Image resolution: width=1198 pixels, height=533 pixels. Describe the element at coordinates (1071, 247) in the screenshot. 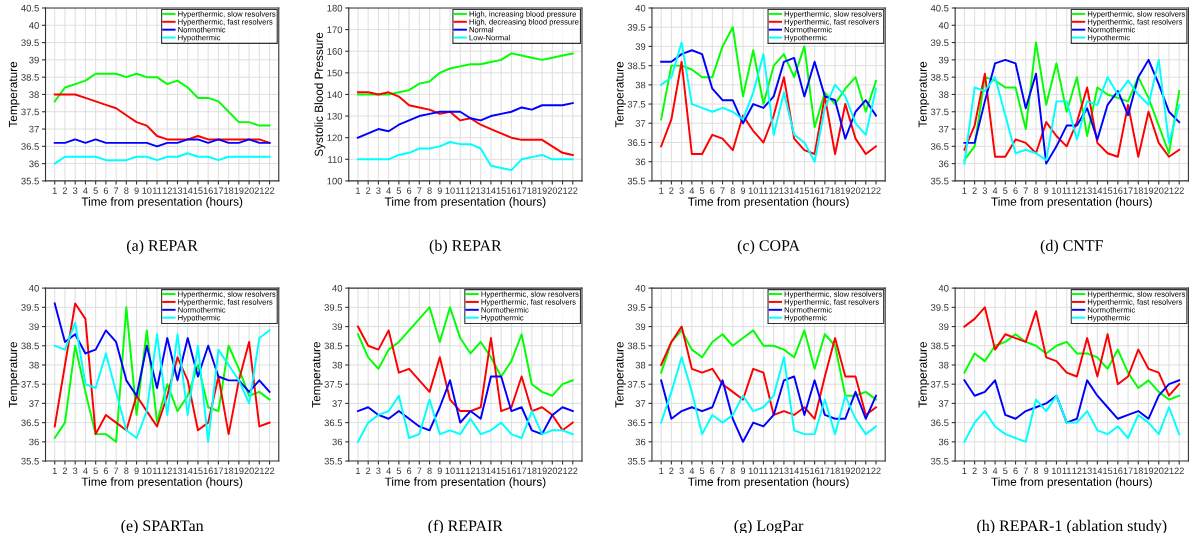

I see `text: (d) CNTF` at that location.